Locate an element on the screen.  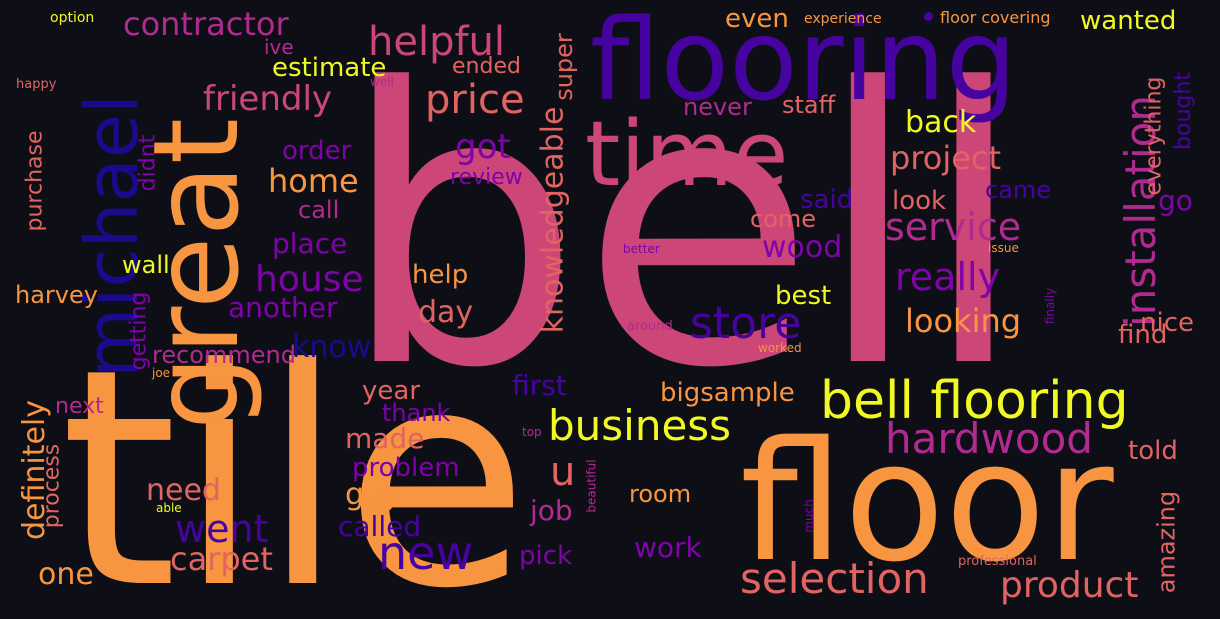
word-service: service is located at coordinates (953, 227).